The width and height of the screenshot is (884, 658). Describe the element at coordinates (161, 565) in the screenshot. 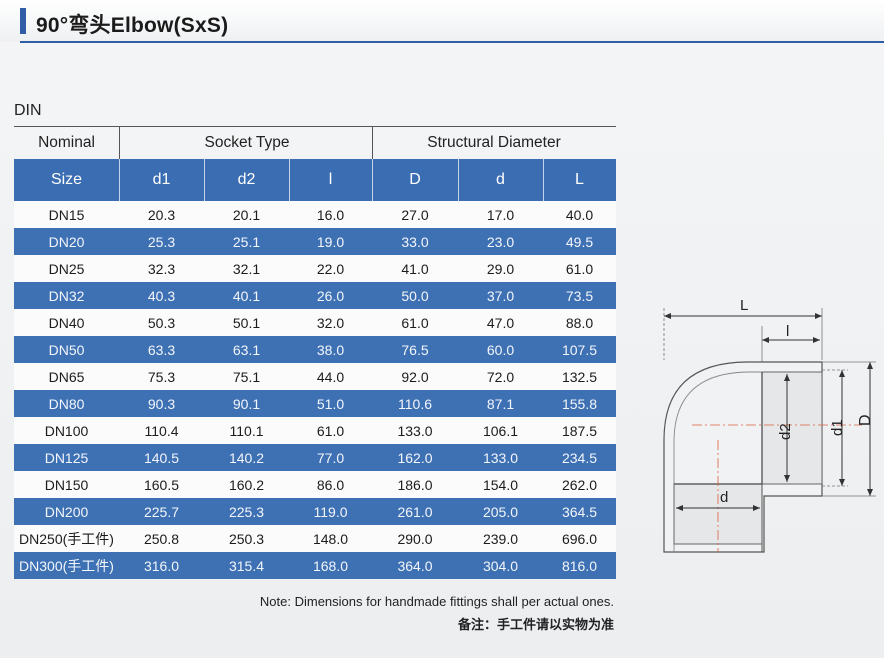

I see `row-value-cell: 316.0` at that location.